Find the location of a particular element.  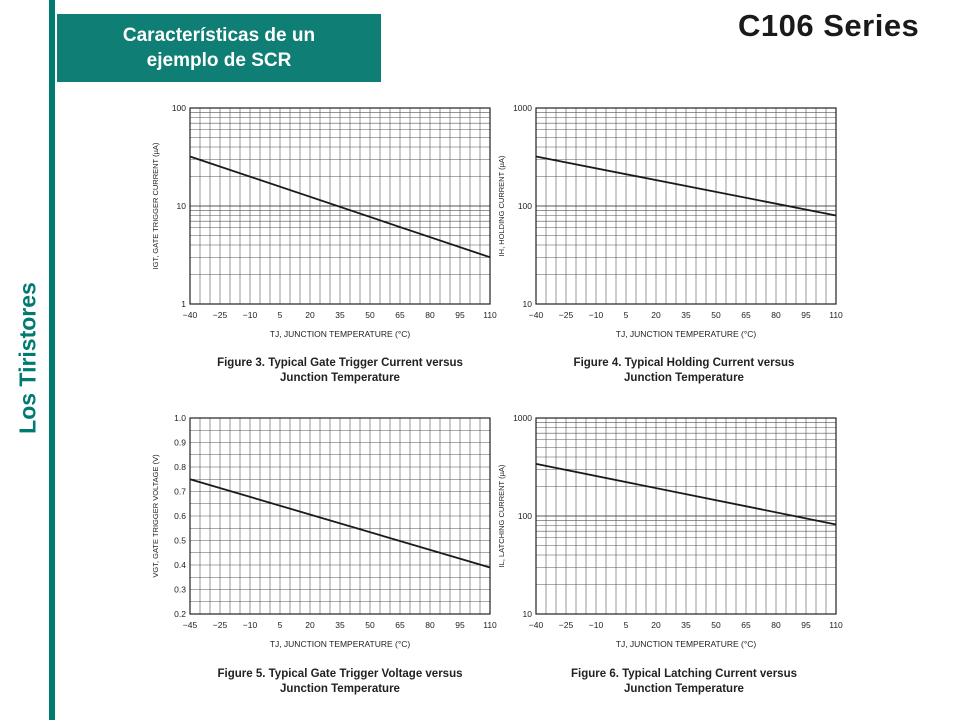

caption-line-1: Figure 4. Typical Holding Current versus is located at coordinates (684, 363).